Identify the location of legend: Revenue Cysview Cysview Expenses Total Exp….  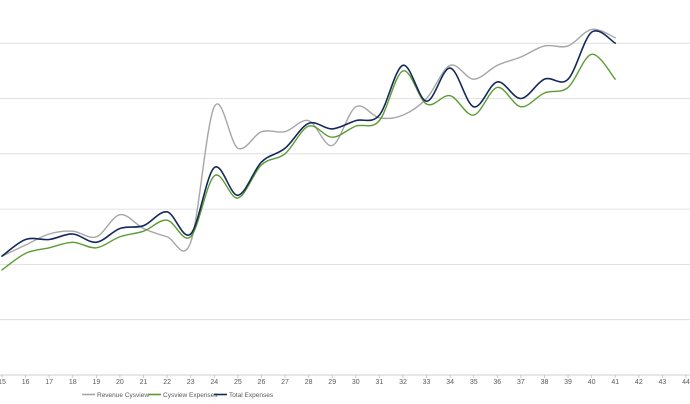
(178, 395).